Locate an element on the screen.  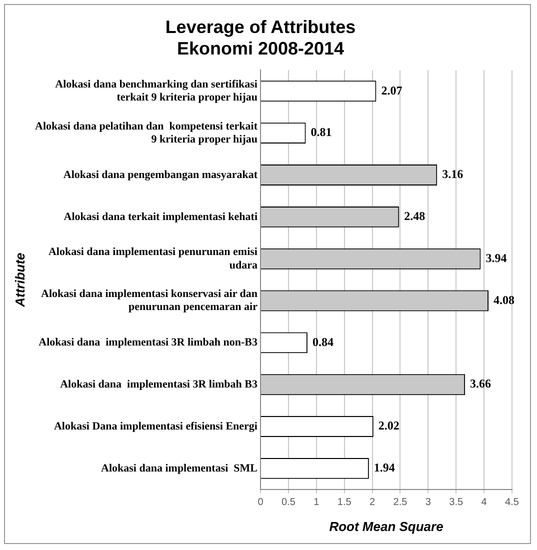
x-tick-label: 2.5 is located at coordinates (400, 502).